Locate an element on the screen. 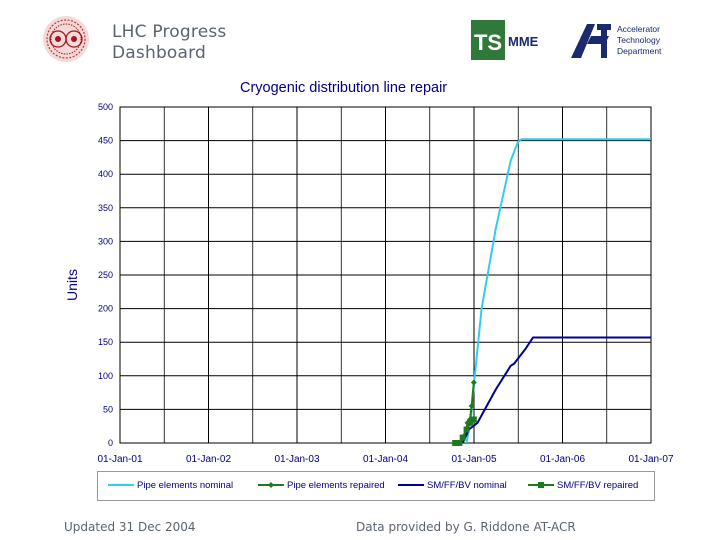 The image size is (720, 540). y-tick-label: 100 is located at coordinates (105, 376).